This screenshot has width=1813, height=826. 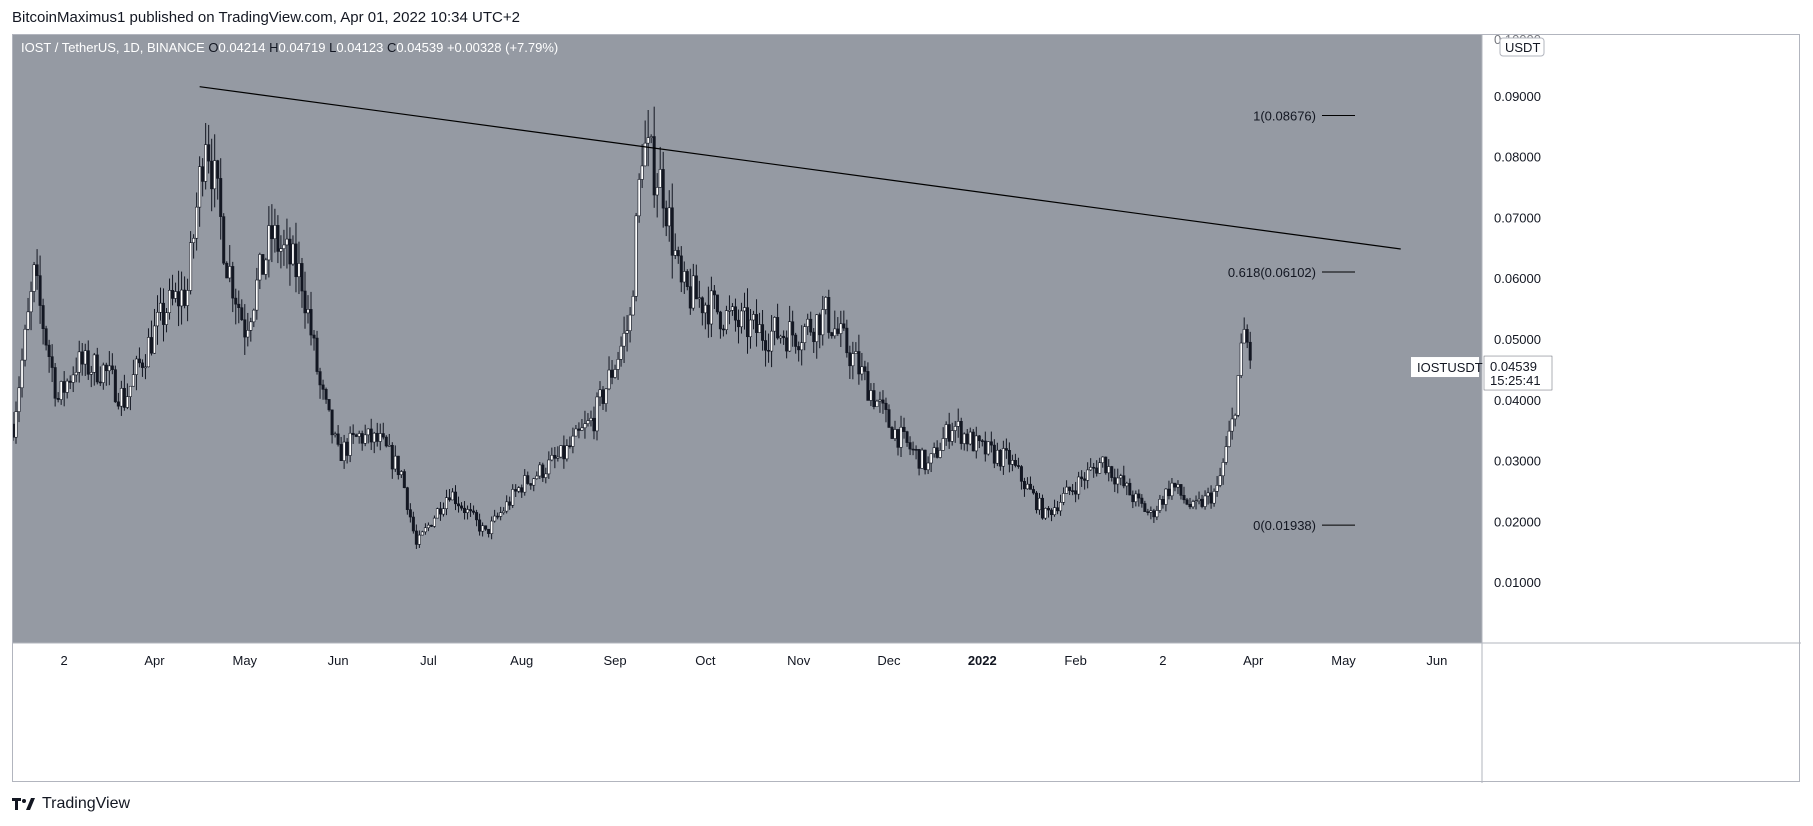 What do you see at coordinates (1517, 157) in the screenshot?
I see `y-tick-label: 0.08000` at bounding box center [1517, 157].